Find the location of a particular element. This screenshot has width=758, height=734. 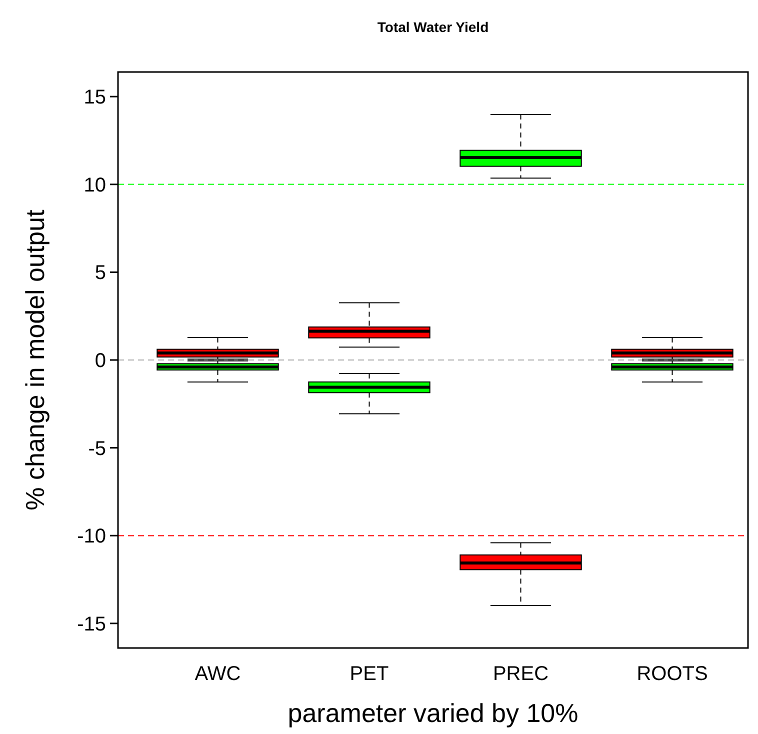

chart-title: Total Water Yield is located at coordinates (433, 27).